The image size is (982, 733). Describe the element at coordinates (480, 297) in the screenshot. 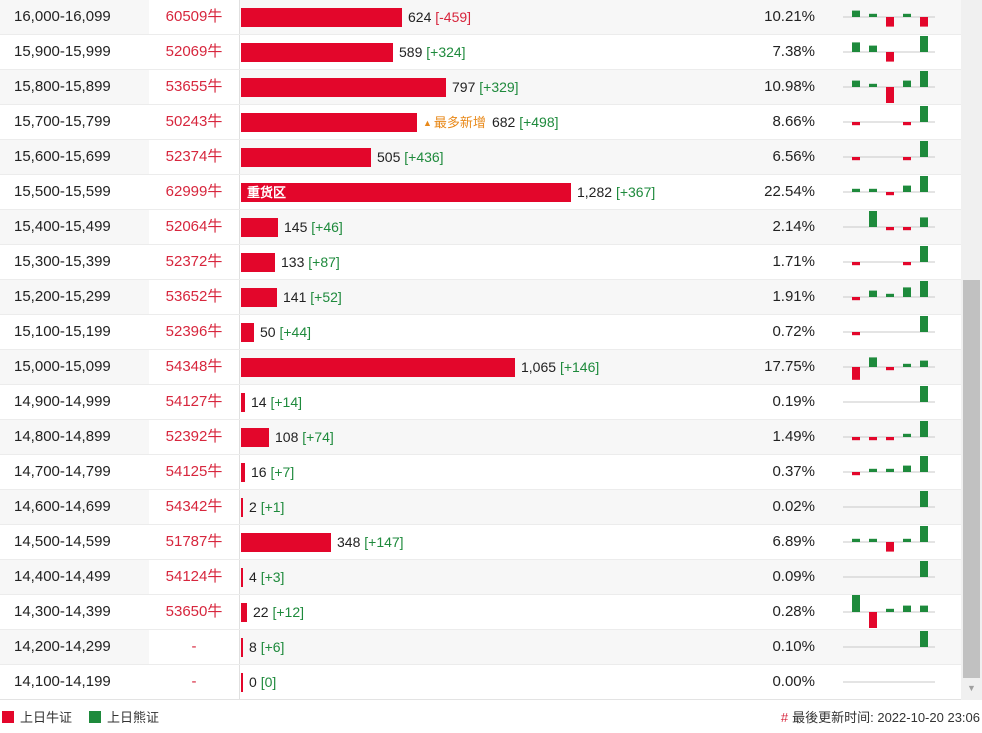

I see `table-row: 15,200-15,299 53652牛 141 [+52] 1.91%` at that location.